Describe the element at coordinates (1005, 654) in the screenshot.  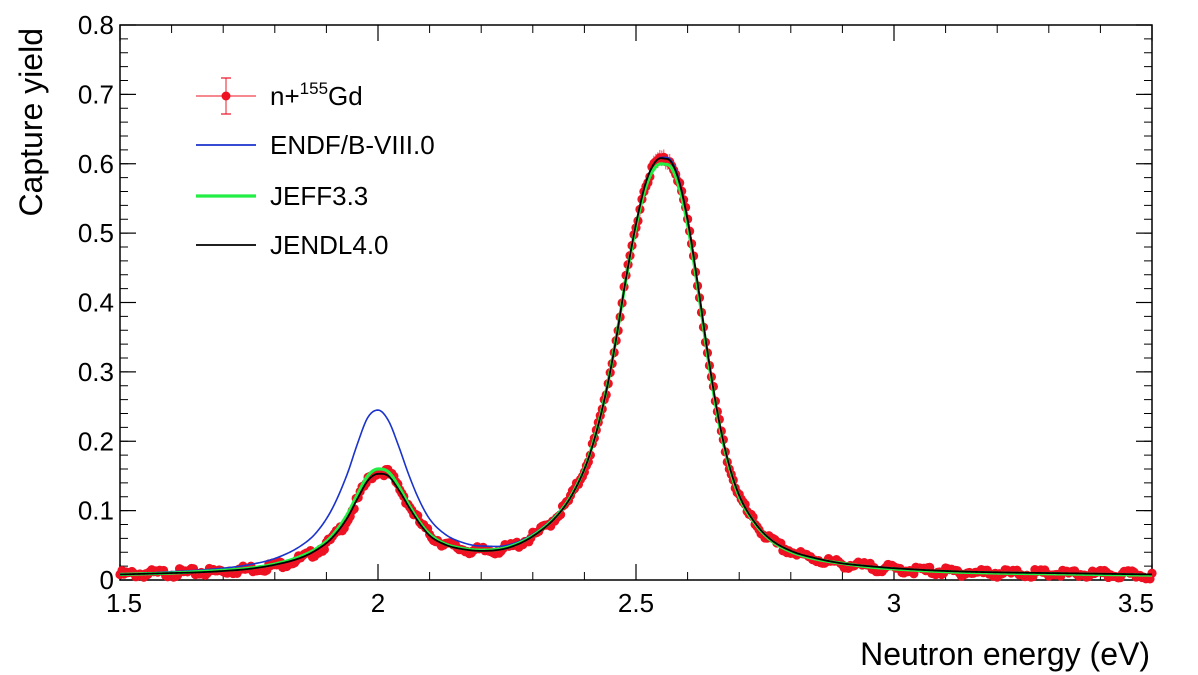
I see `x-axis-title: Neutron energy (eV)` at that location.